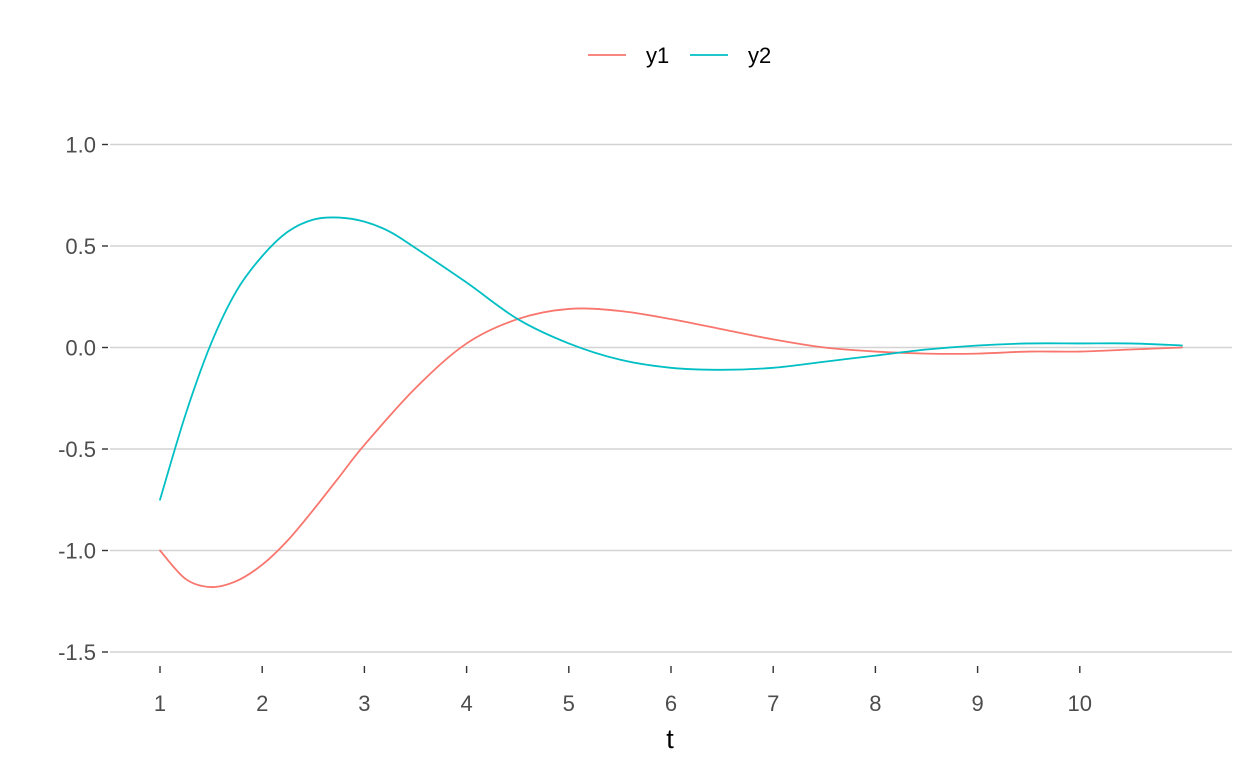 The height and width of the screenshot is (768, 1248). Describe the element at coordinates (80, 246) in the screenshot. I see `y-tick-label: 0.5` at that location.